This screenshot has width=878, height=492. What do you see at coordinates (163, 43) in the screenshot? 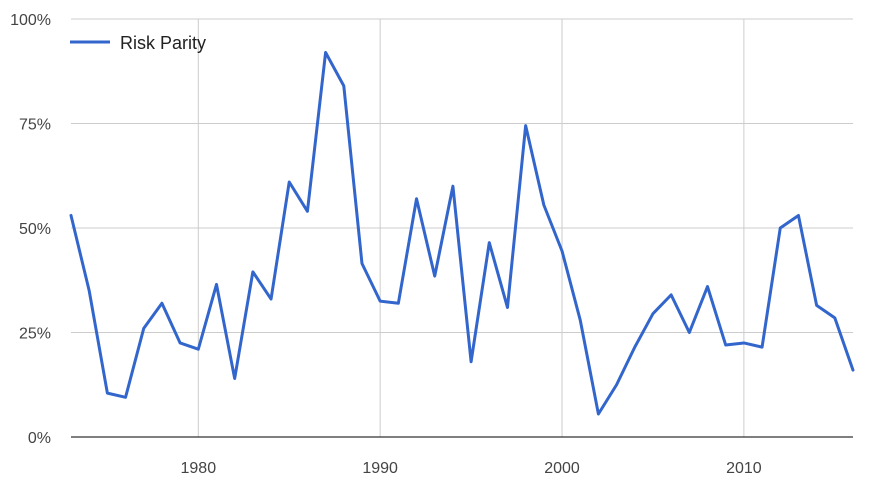
I see `legend-label-risk-parity: Risk Parity` at bounding box center [163, 43].